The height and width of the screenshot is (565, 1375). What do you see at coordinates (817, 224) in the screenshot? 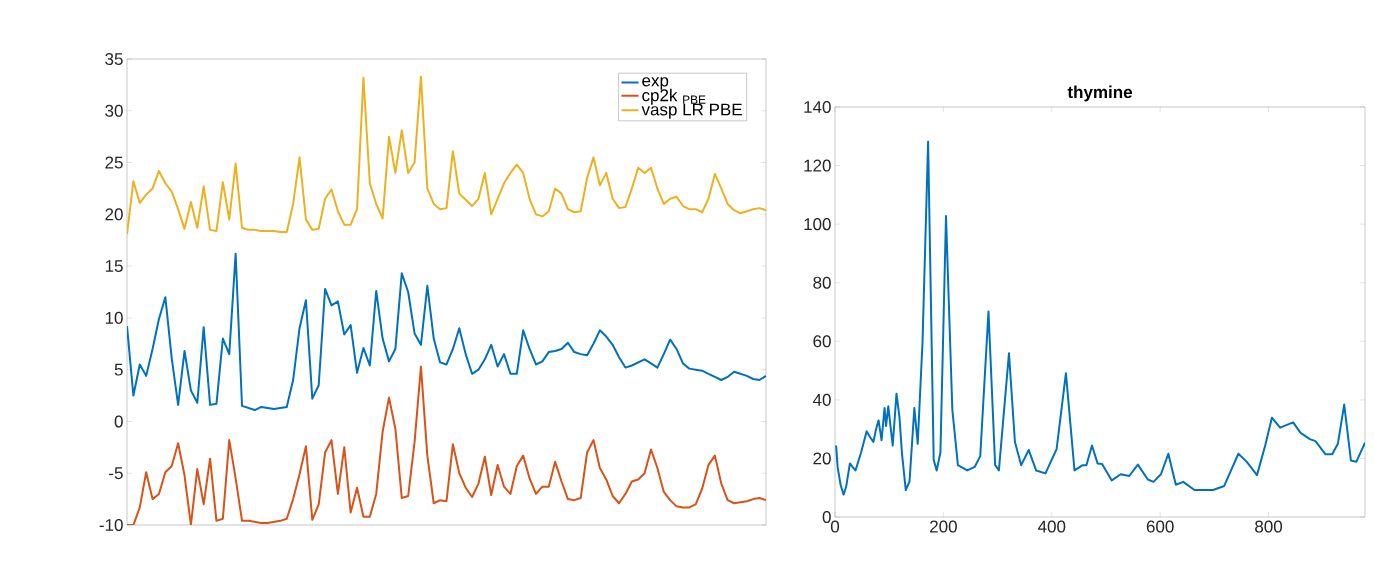
I see `y-tick-label: 100` at bounding box center [817, 224].